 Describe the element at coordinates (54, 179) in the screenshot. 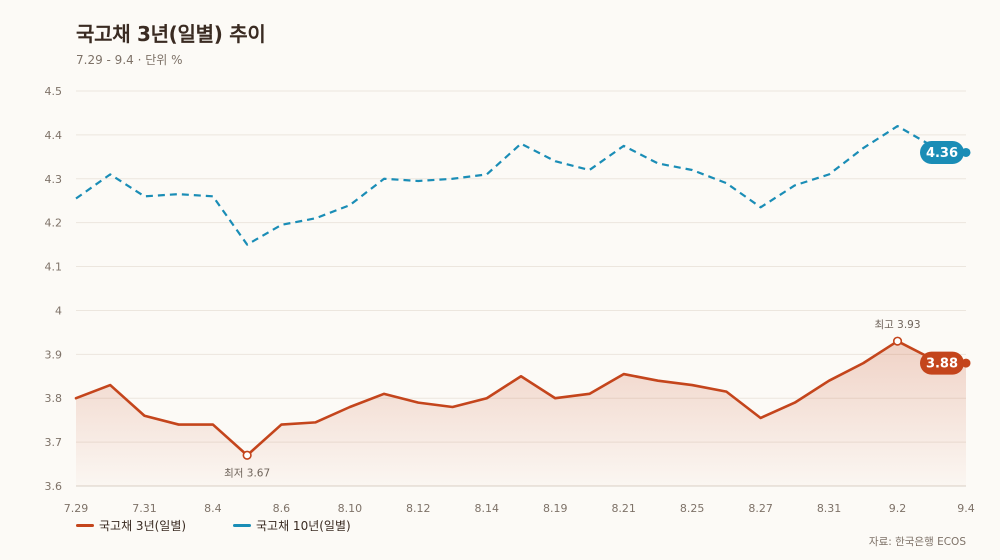

I see `y-tick-label: 4.3` at that location.